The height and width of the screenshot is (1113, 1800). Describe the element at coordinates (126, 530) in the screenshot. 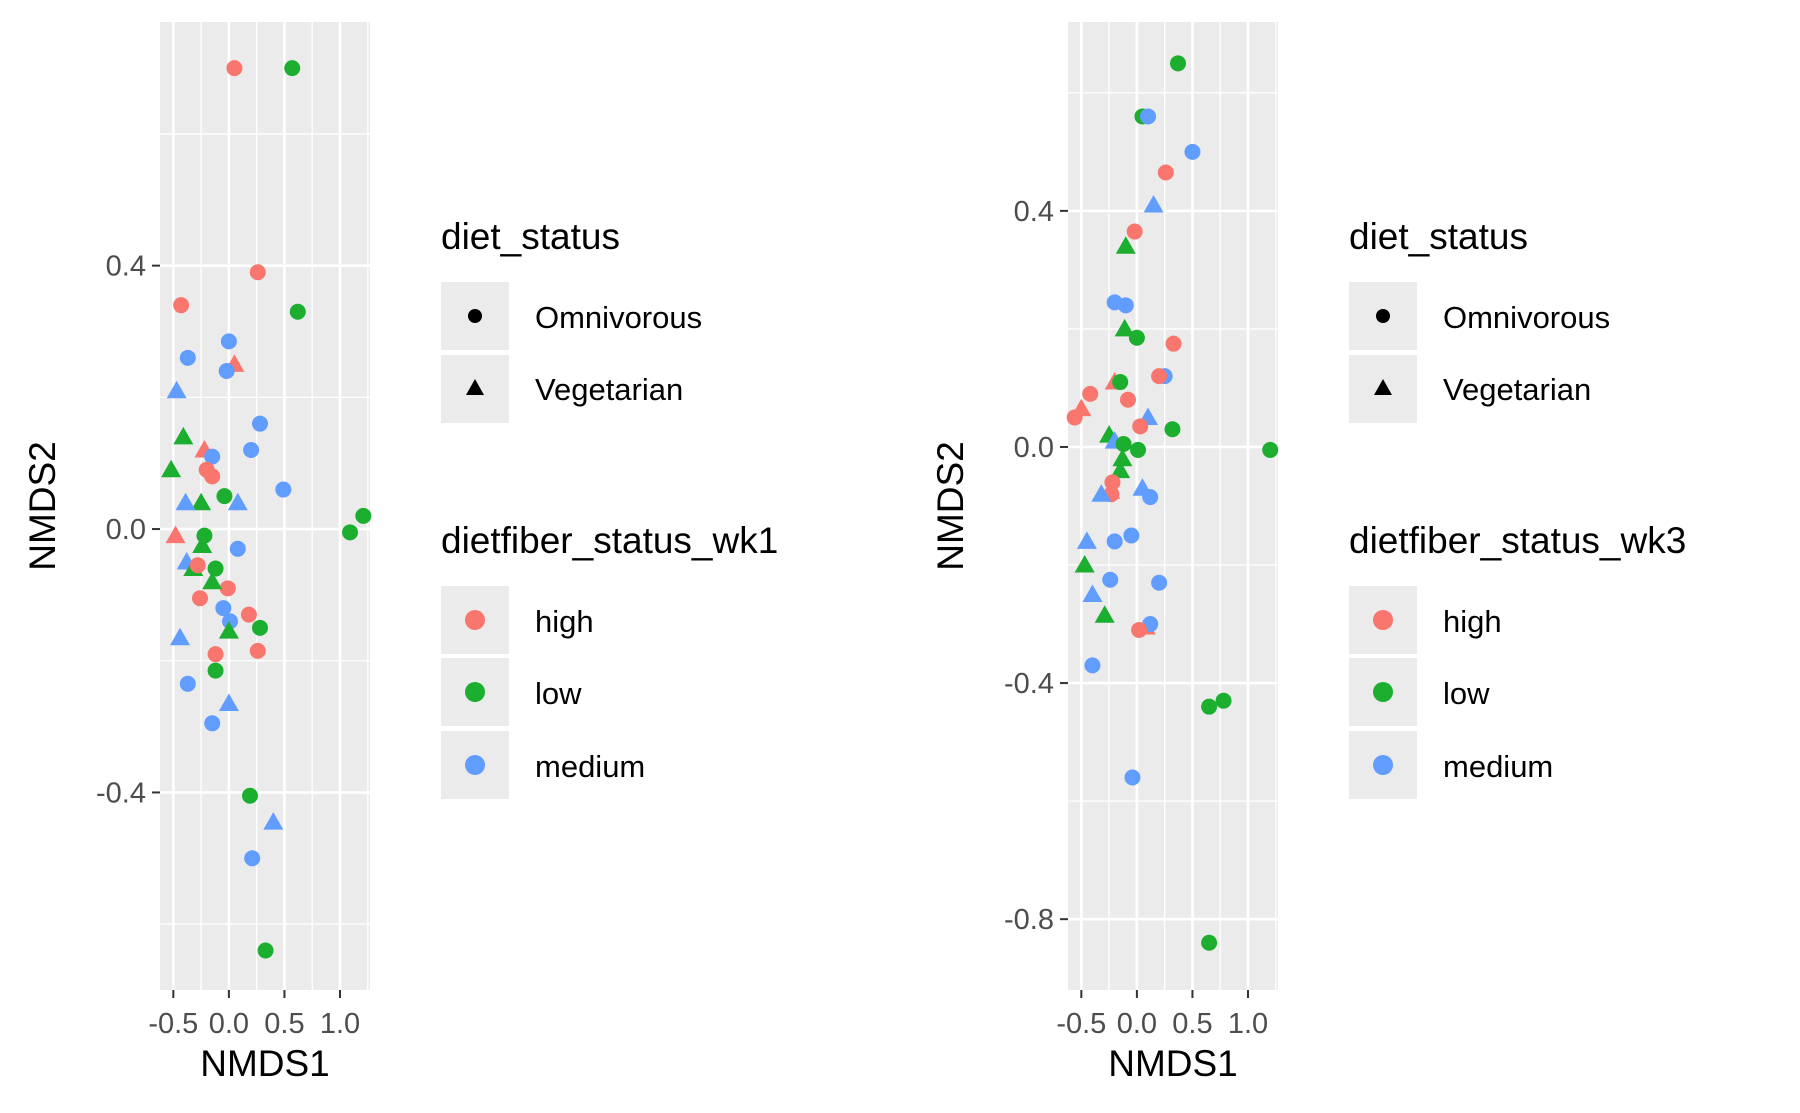

I see `y-tick-label: 0.0` at that location.